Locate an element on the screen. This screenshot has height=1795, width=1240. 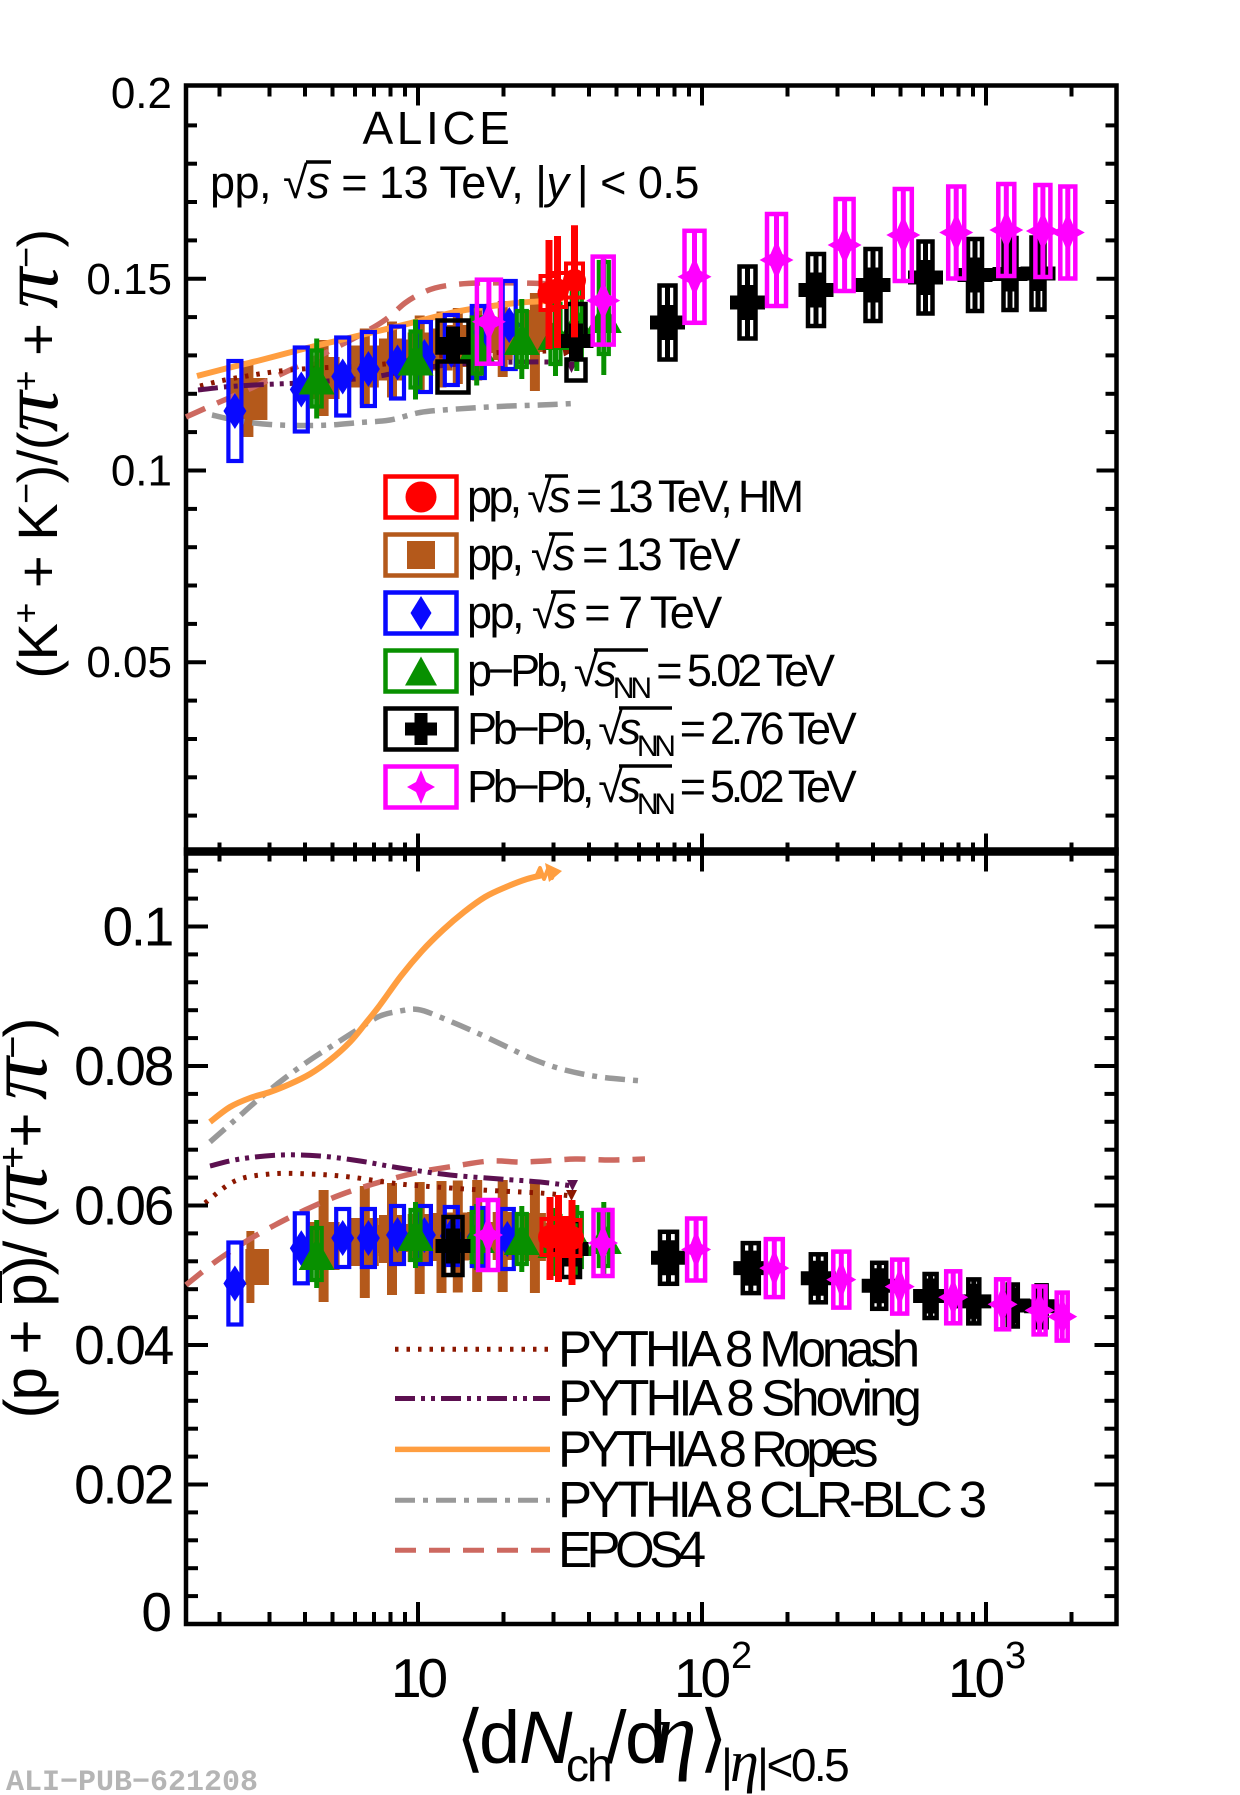
svg-text: ch is located at coordinates (588, 1765).